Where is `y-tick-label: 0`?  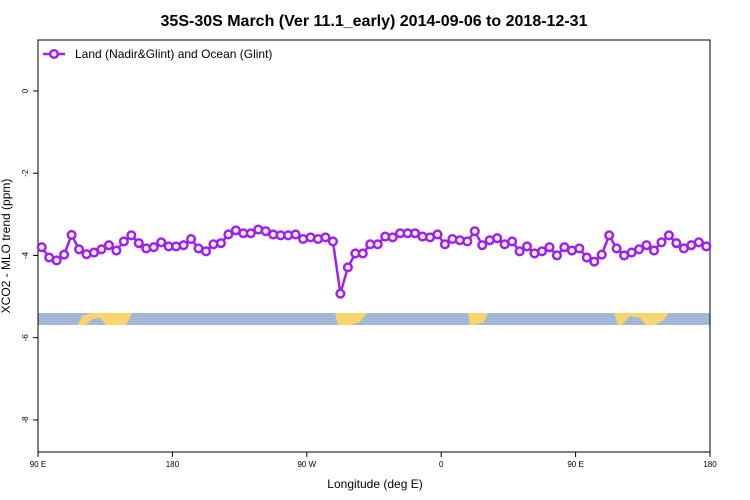 y-tick-label: 0 is located at coordinates (25, 90).